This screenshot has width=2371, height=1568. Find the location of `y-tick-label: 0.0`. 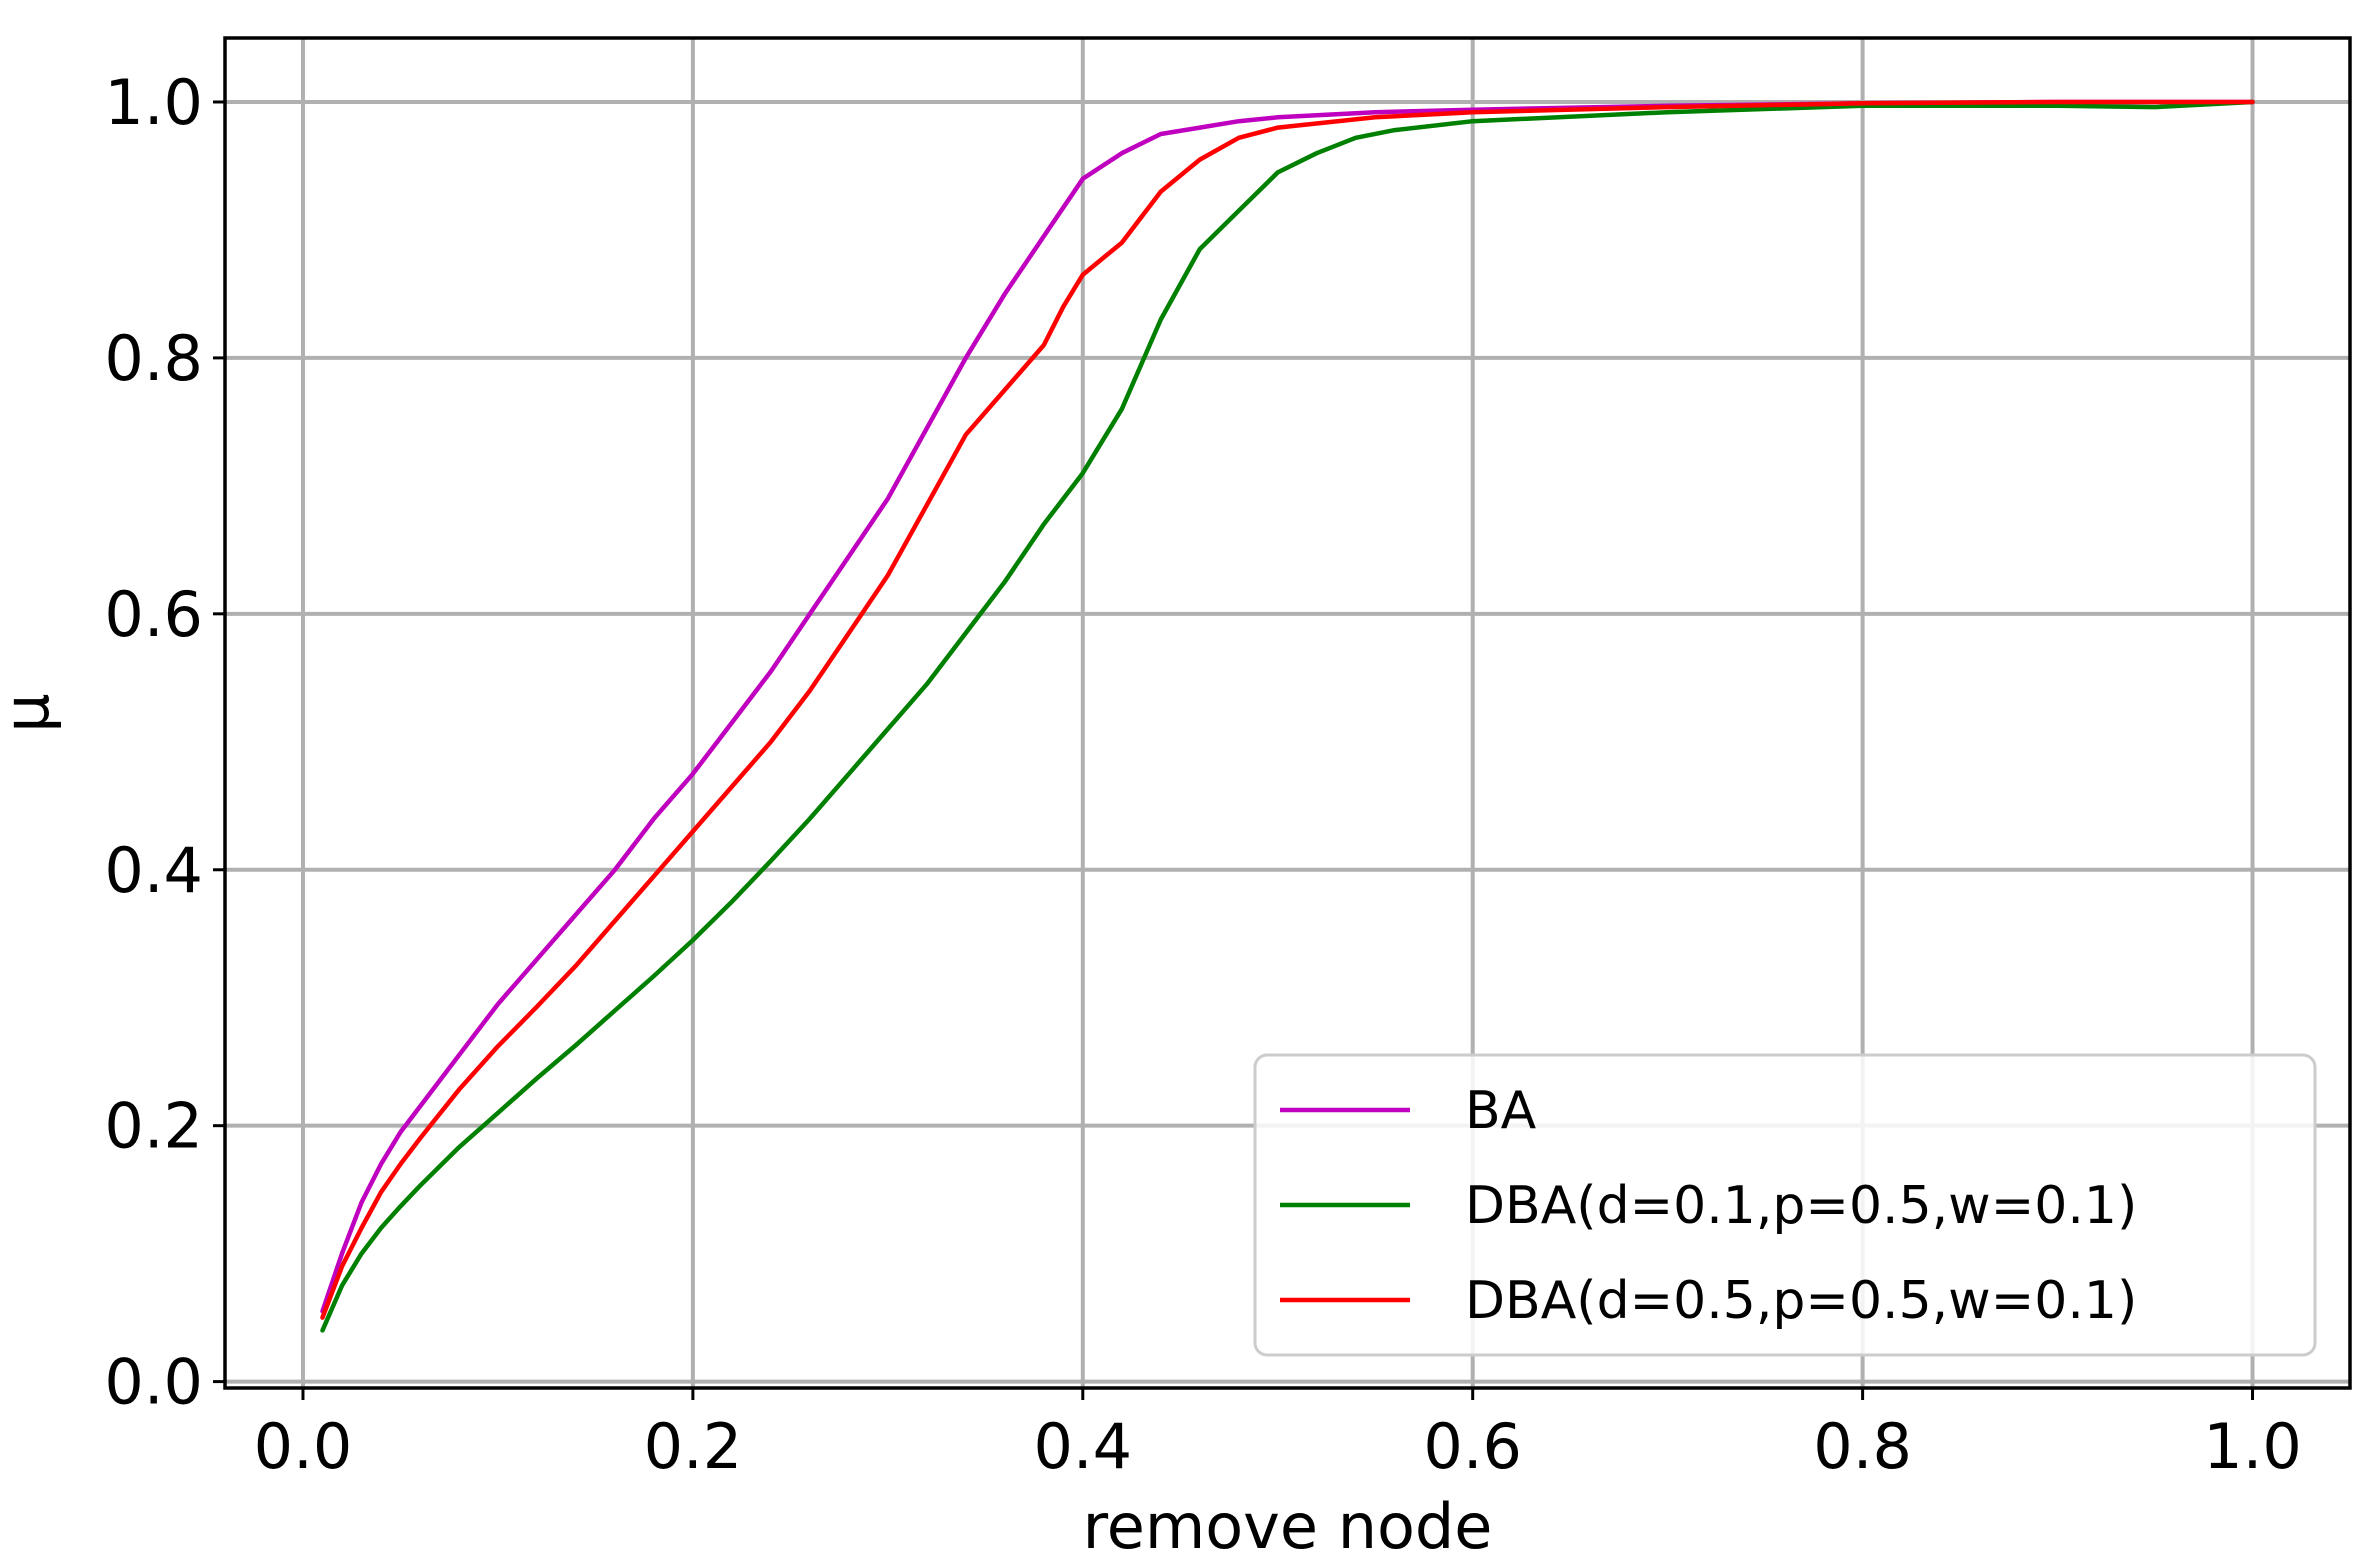

y-tick-label: 0.0 is located at coordinates (153, 1382).